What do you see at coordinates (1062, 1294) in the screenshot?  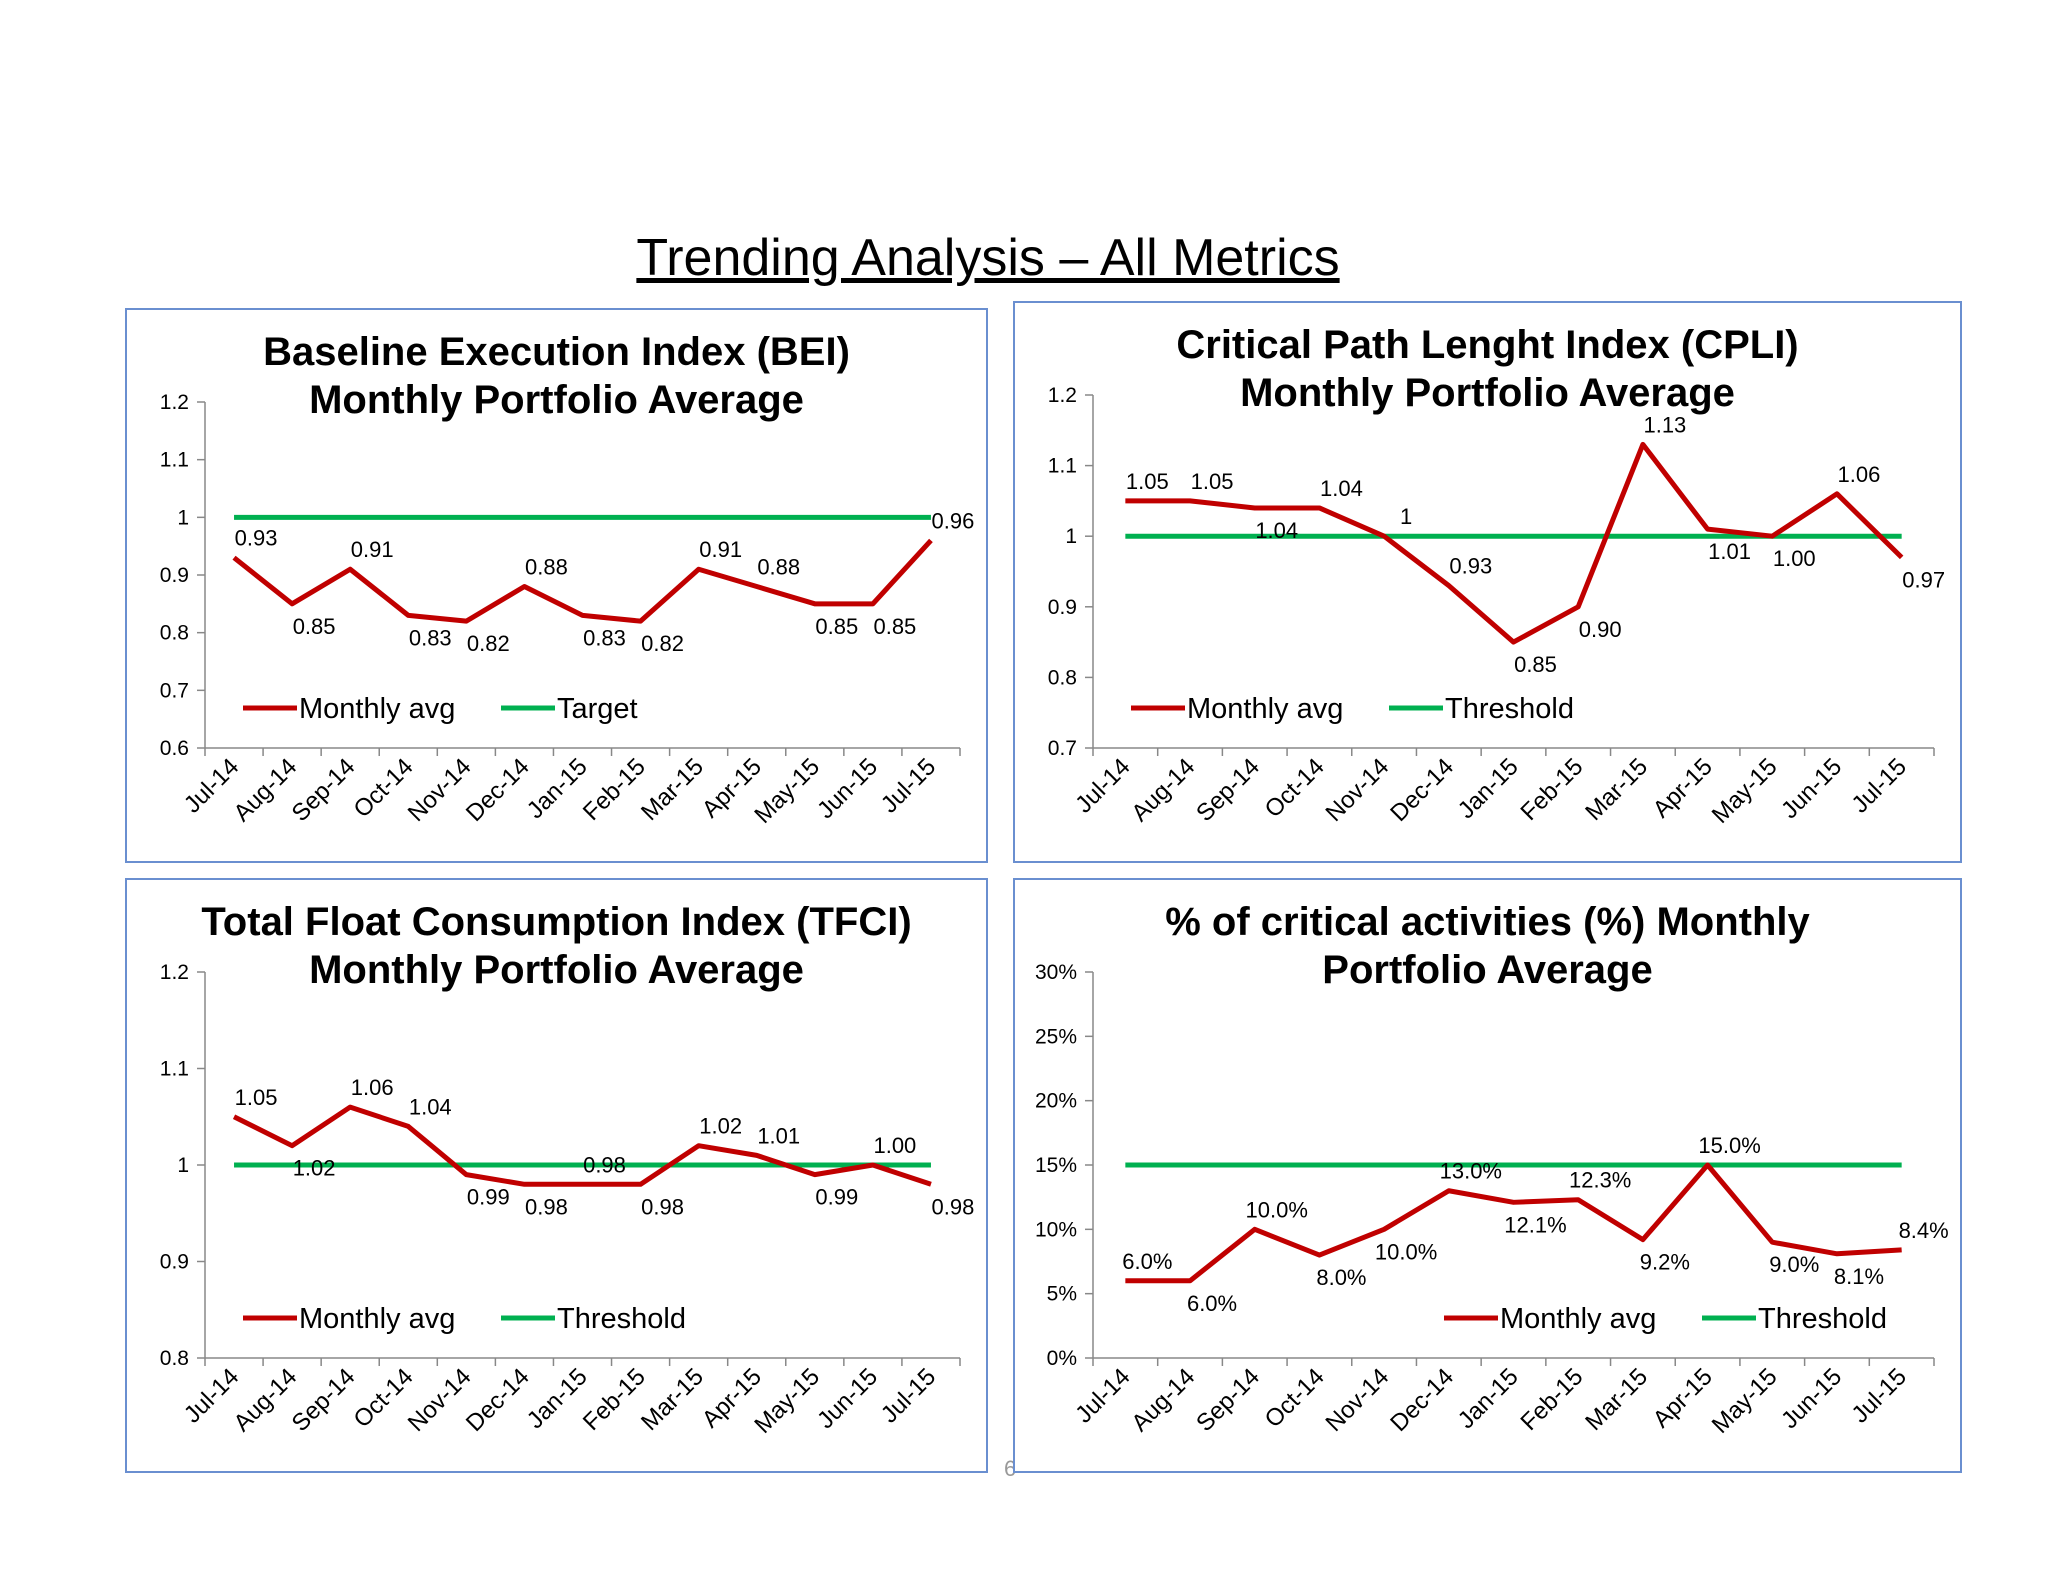 I see `y-tick-label: 5%` at bounding box center [1062, 1294].